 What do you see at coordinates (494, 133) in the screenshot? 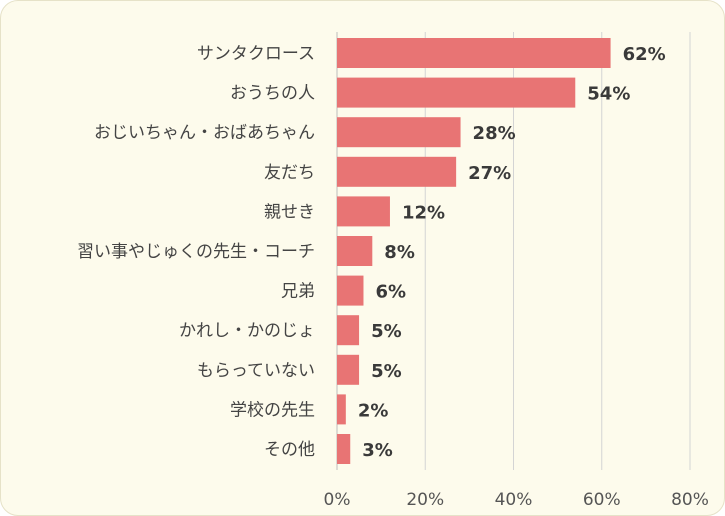
I see `value-label: 28%` at bounding box center [494, 133].